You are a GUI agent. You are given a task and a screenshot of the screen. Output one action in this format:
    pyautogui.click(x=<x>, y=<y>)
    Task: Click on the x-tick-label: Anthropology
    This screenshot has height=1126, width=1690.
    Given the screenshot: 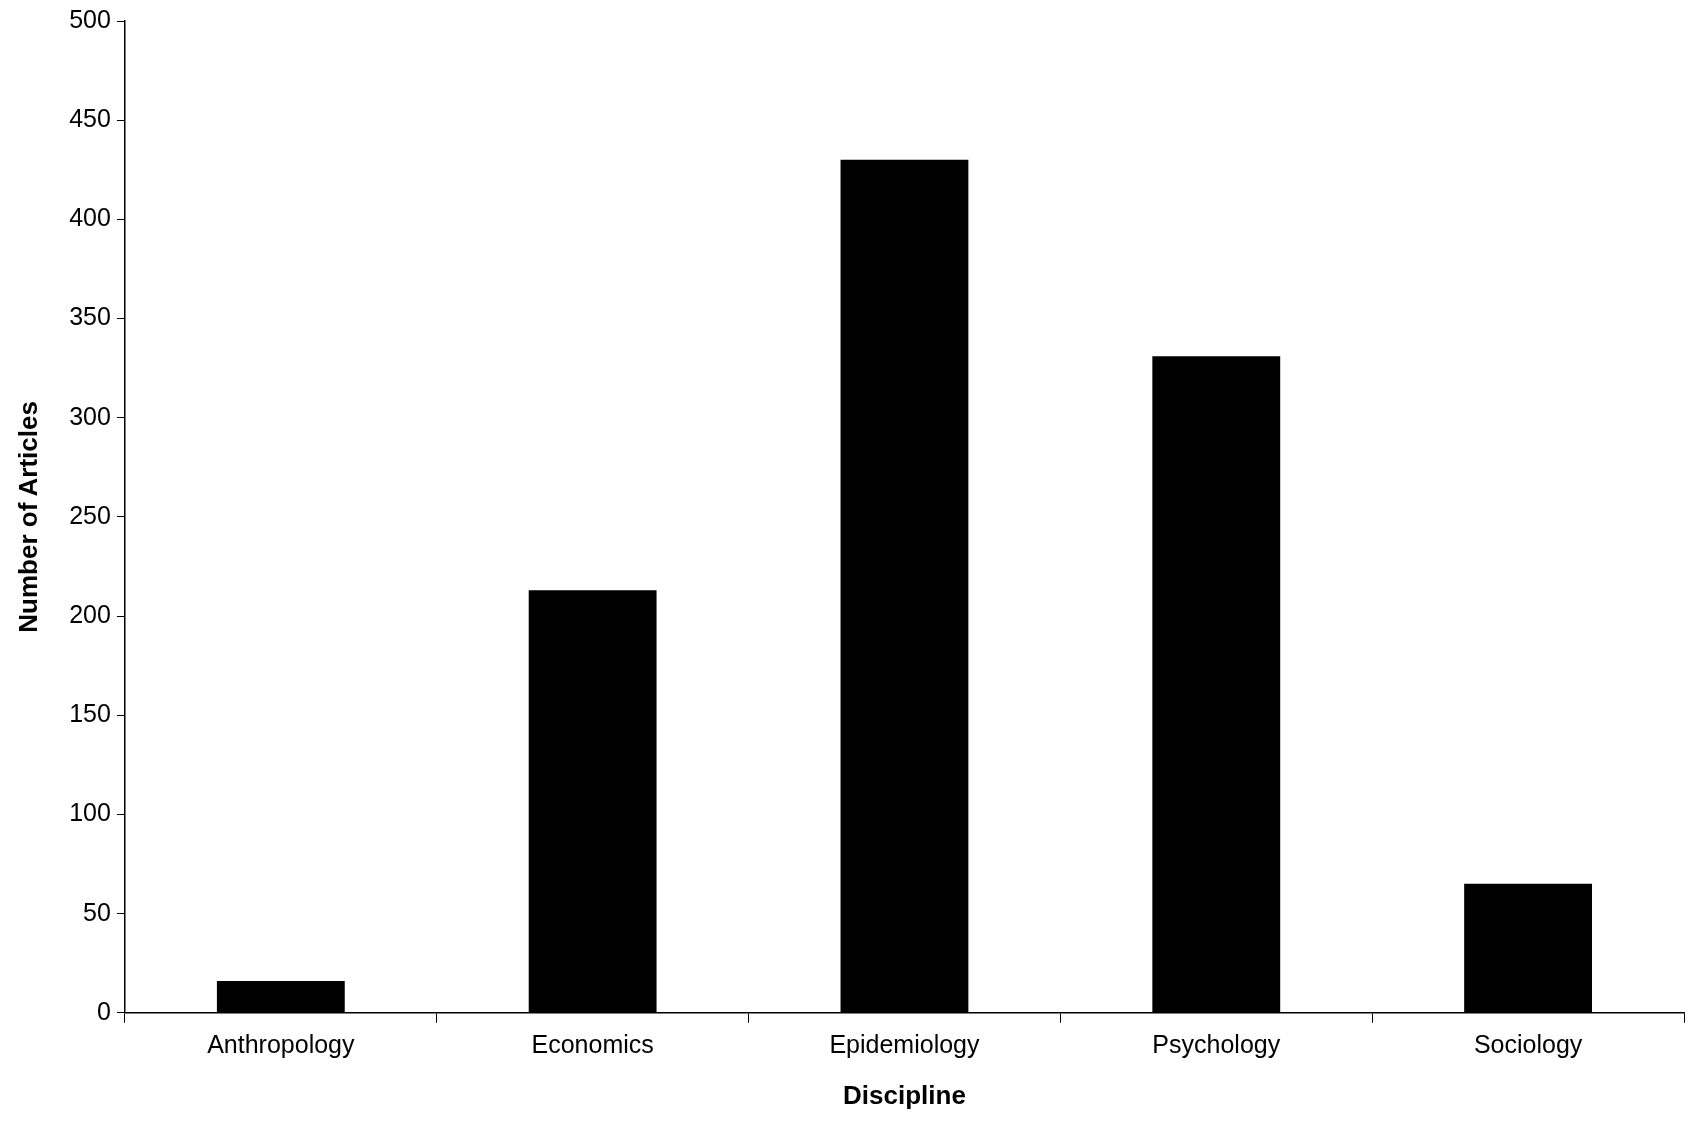 What is the action you would take?
    pyautogui.click(x=281, y=1043)
    